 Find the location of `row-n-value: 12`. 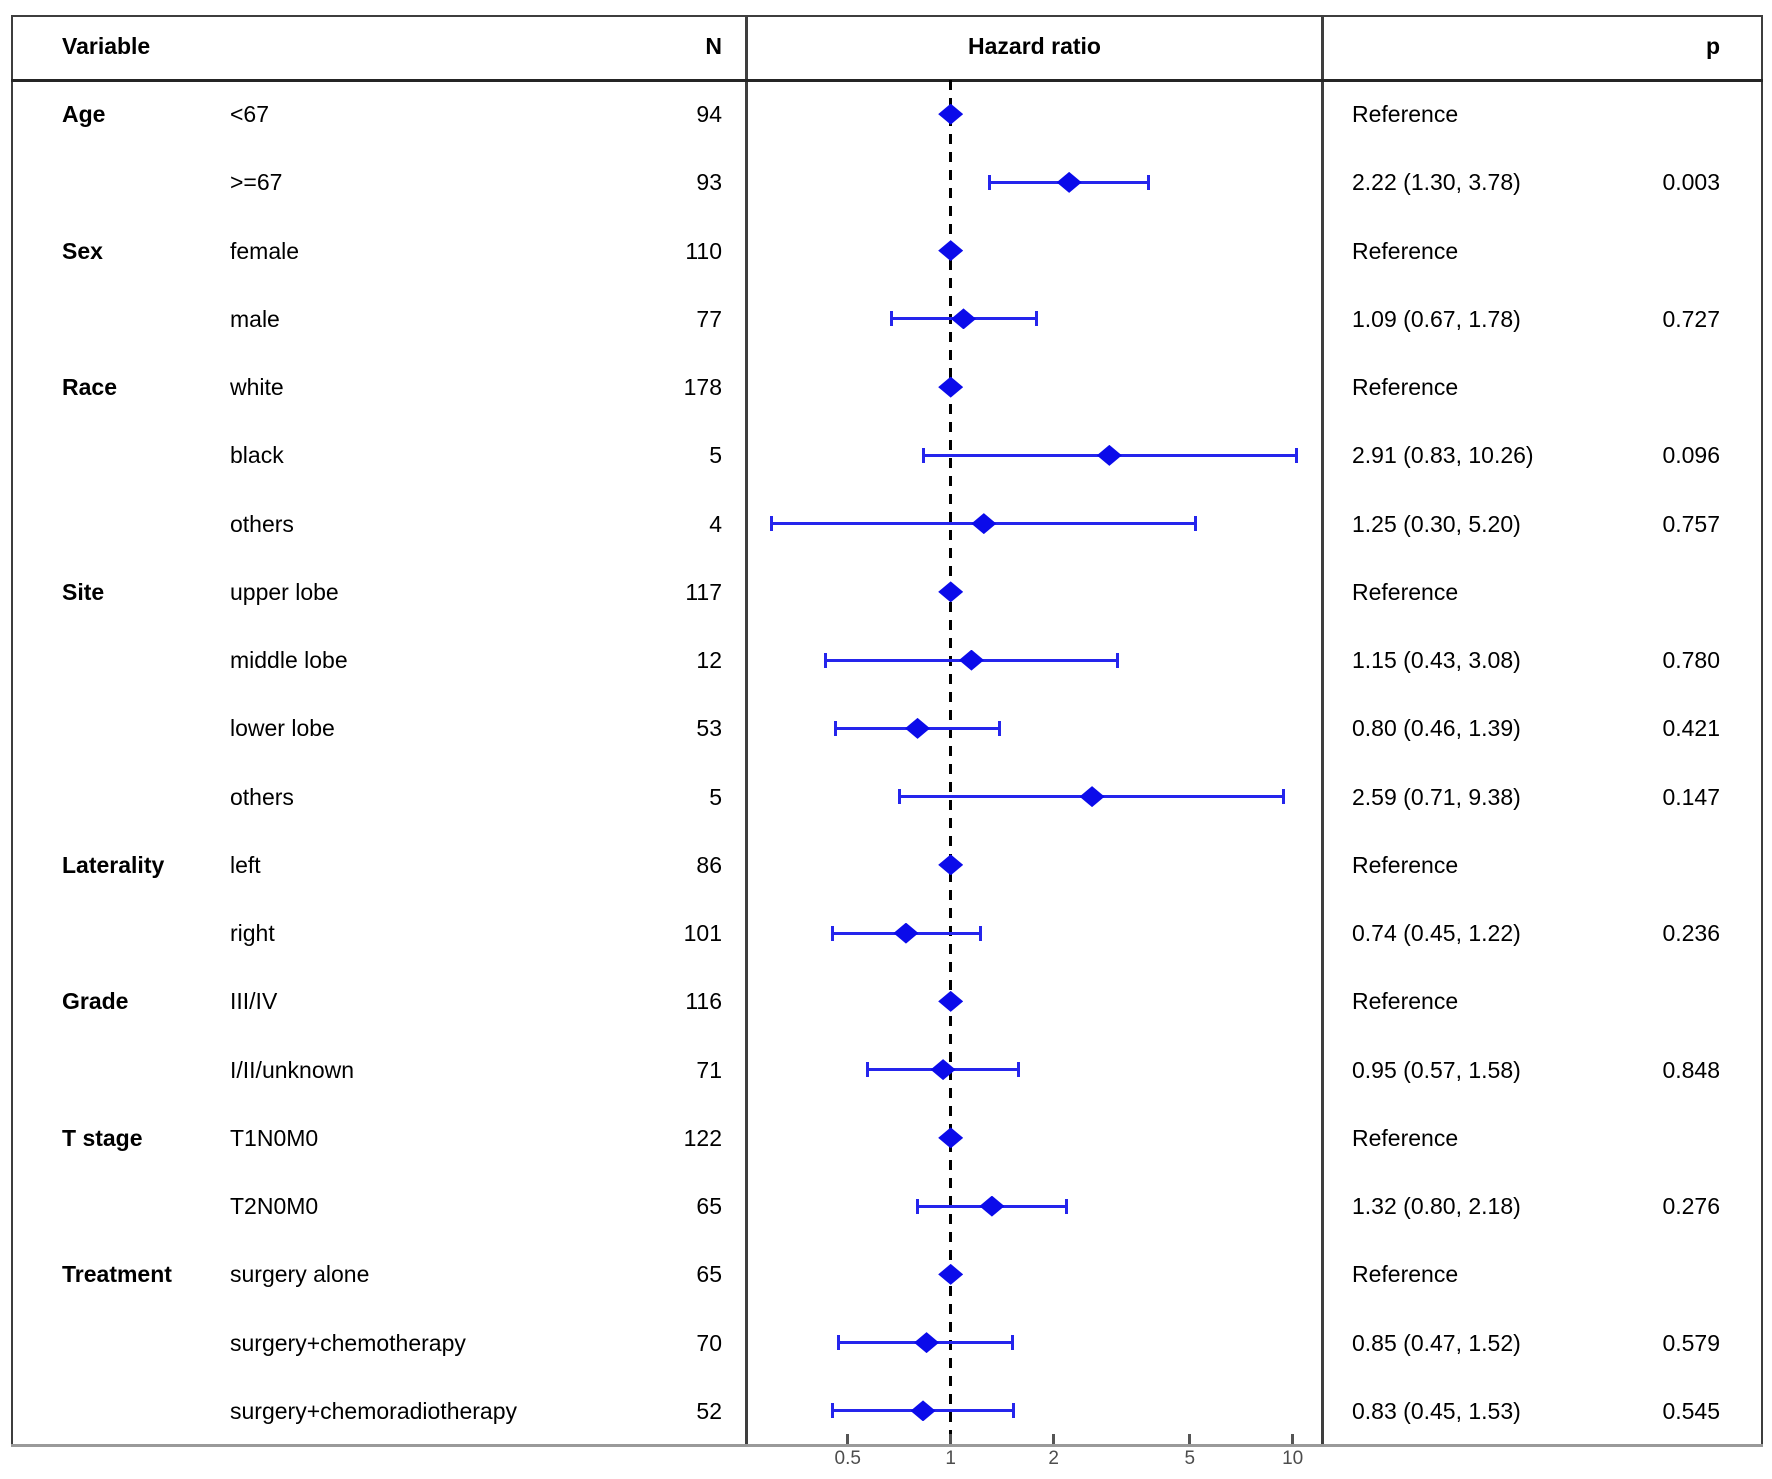

row-n-value: 12 is located at coordinates (709, 660).